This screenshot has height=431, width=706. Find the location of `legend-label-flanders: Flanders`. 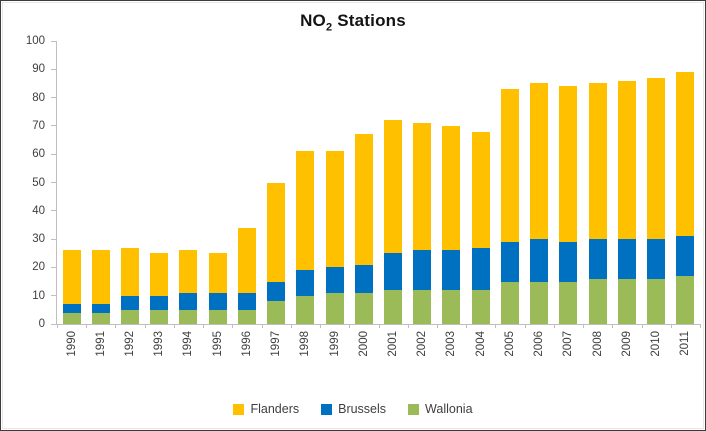

legend-label-flanders: Flanders is located at coordinates (275, 409).